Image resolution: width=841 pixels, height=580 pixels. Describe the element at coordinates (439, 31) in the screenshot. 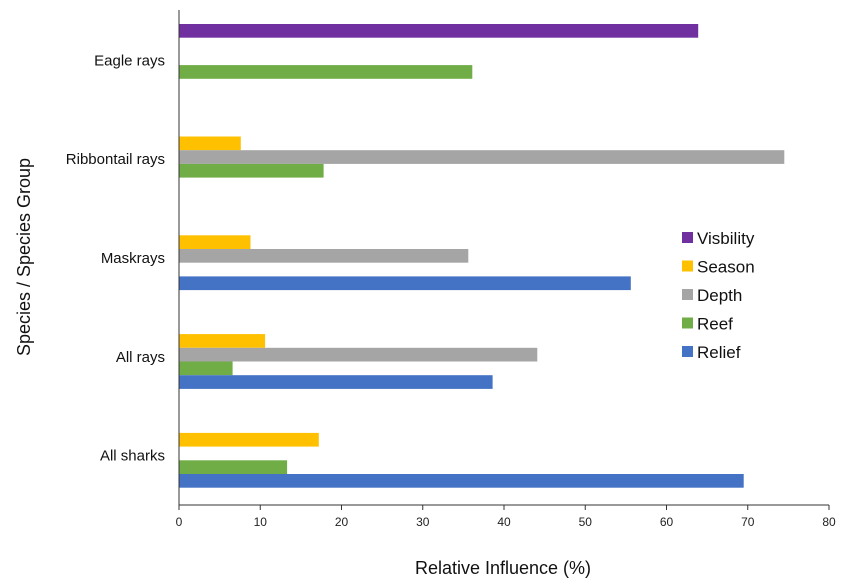

I see `bar-eagle-rays-visbility` at that location.